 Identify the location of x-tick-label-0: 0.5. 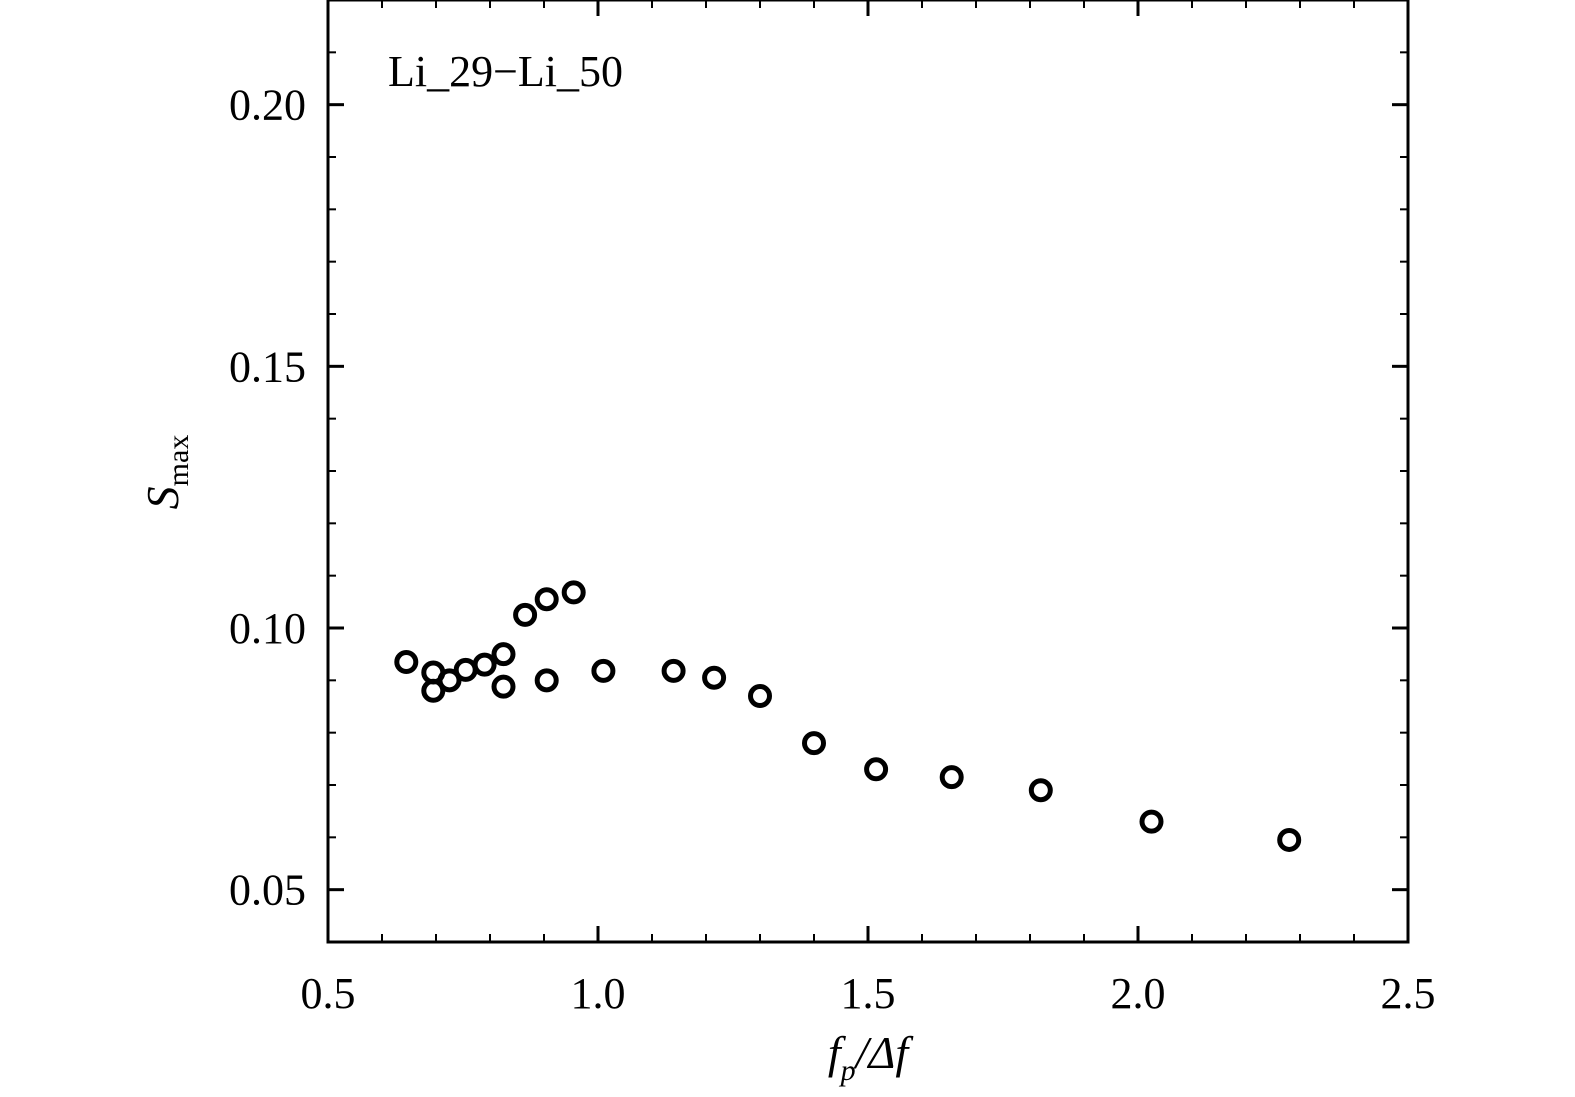
(328, 993).